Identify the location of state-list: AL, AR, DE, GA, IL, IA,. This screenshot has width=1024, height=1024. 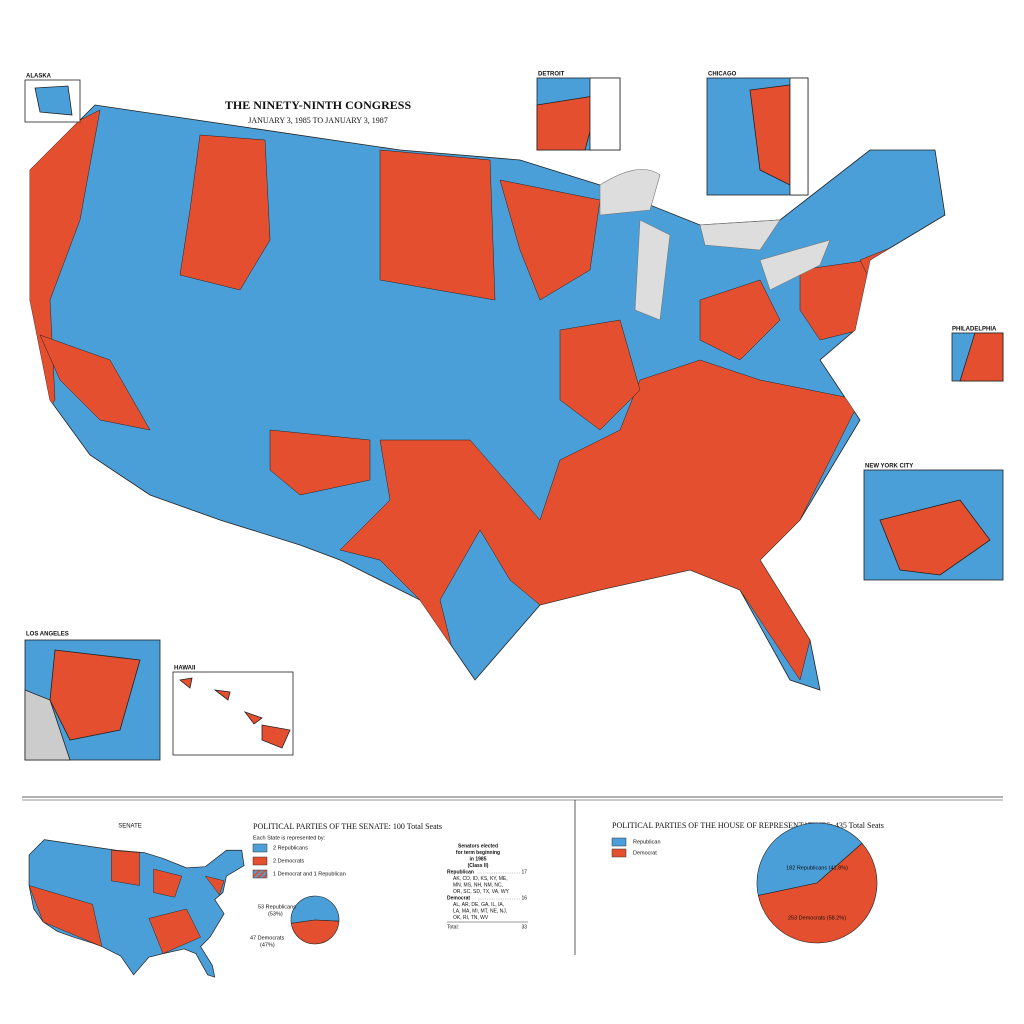
(478, 905).